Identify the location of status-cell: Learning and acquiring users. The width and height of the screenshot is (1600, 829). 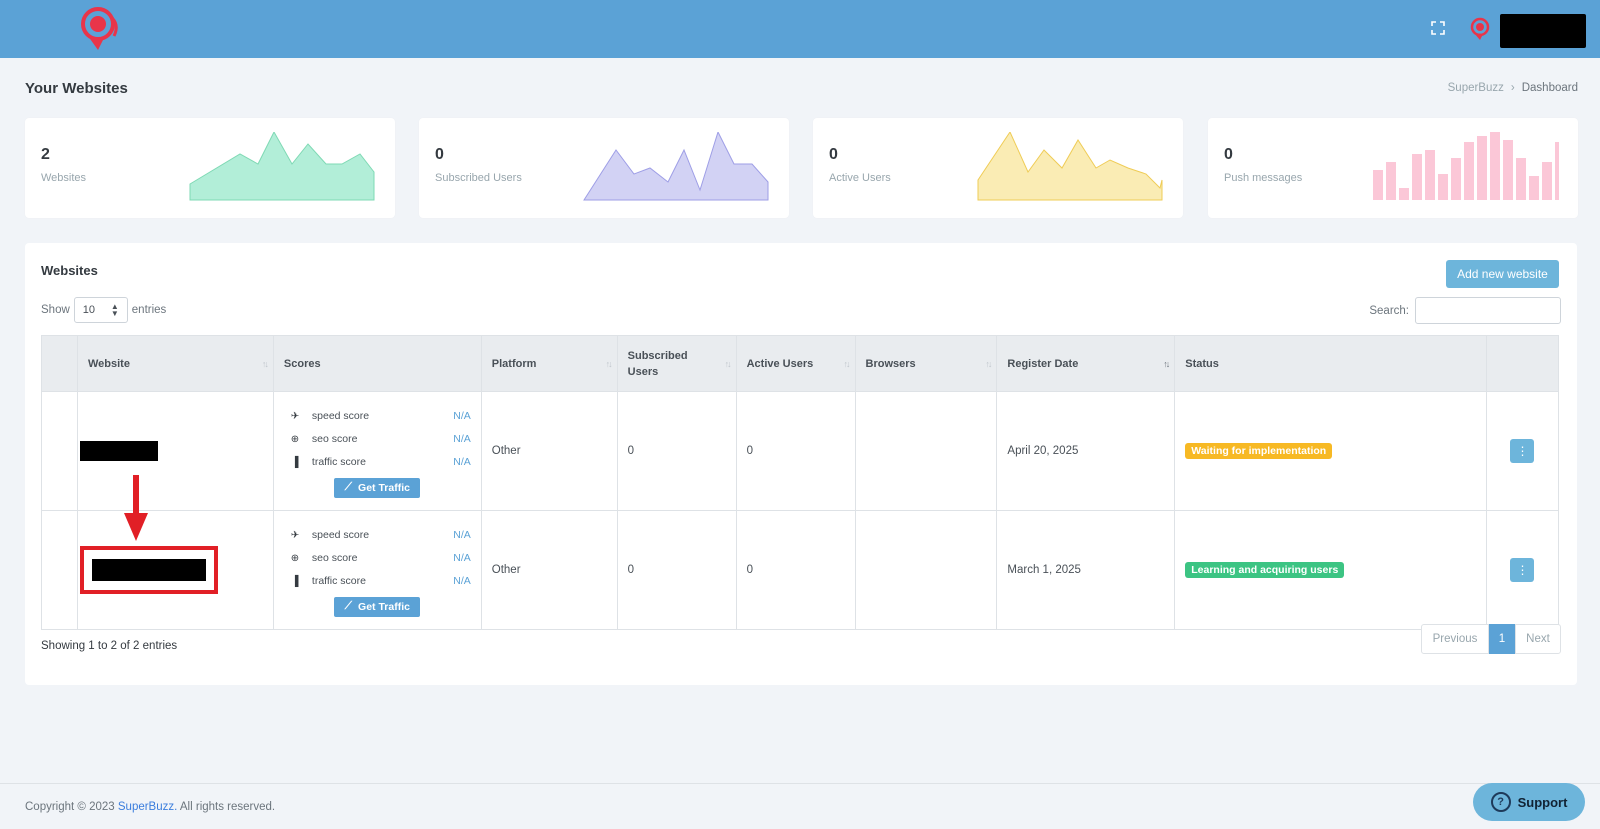
(1330, 570).